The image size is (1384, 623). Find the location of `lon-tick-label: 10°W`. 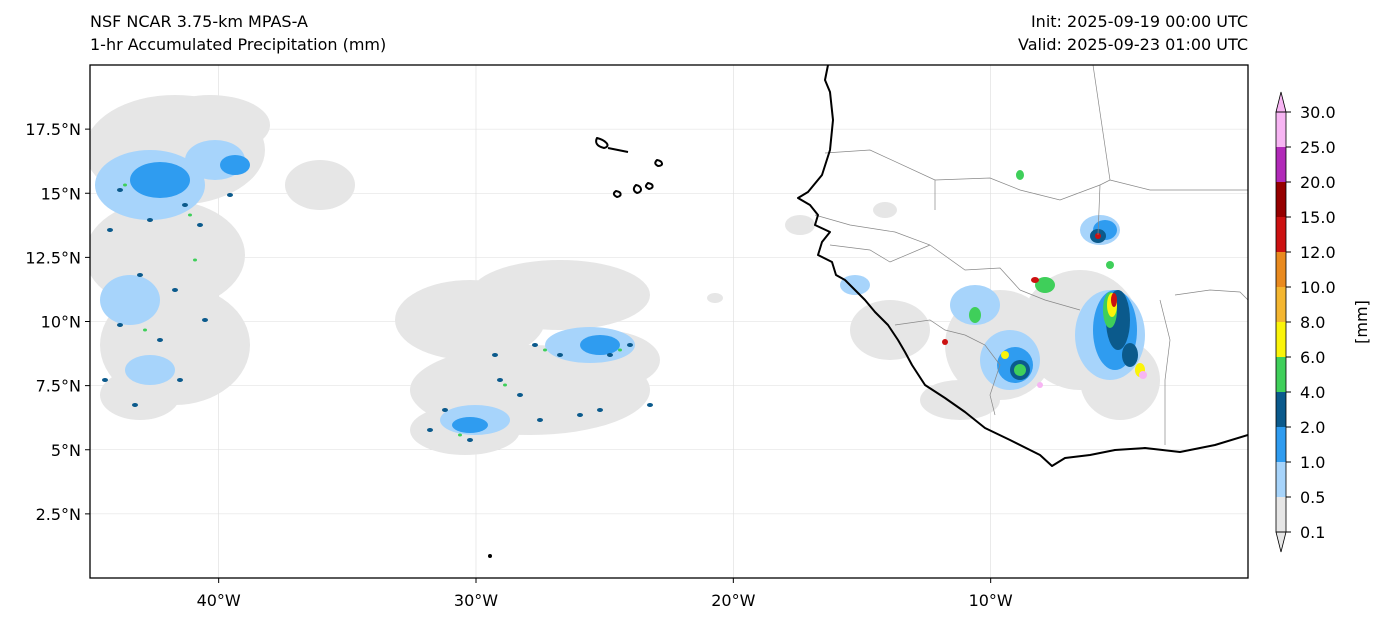

lon-tick-label: 10°W is located at coordinates (991, 600).